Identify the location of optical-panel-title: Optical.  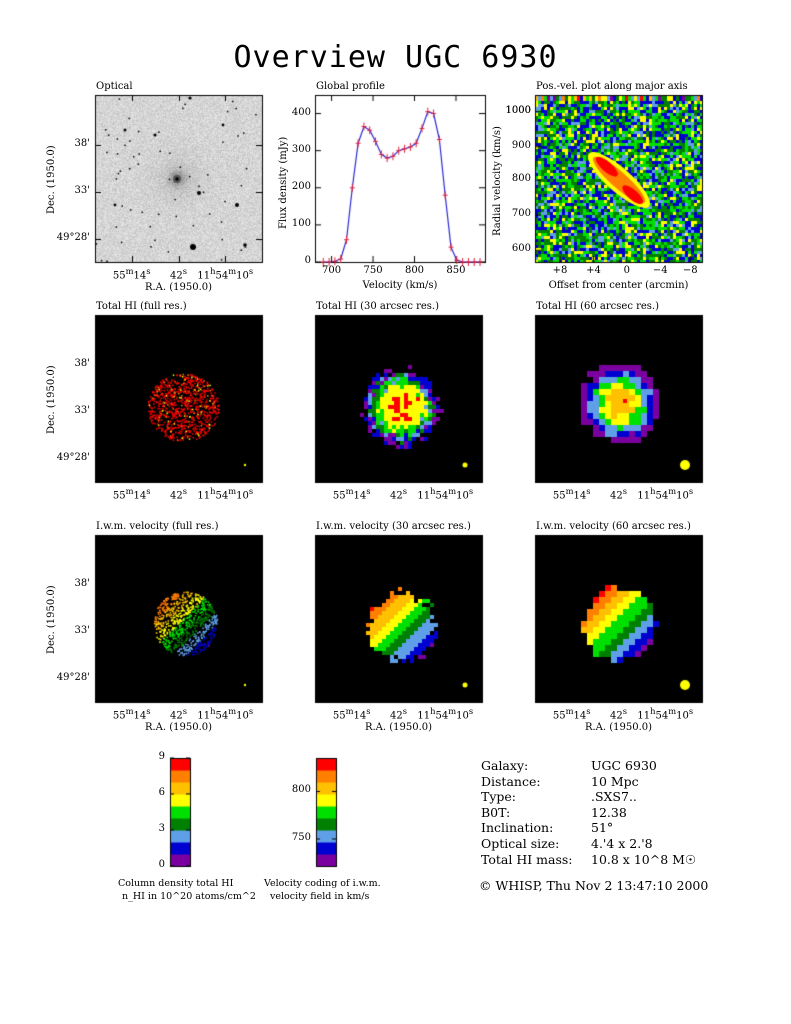
(114, 86).